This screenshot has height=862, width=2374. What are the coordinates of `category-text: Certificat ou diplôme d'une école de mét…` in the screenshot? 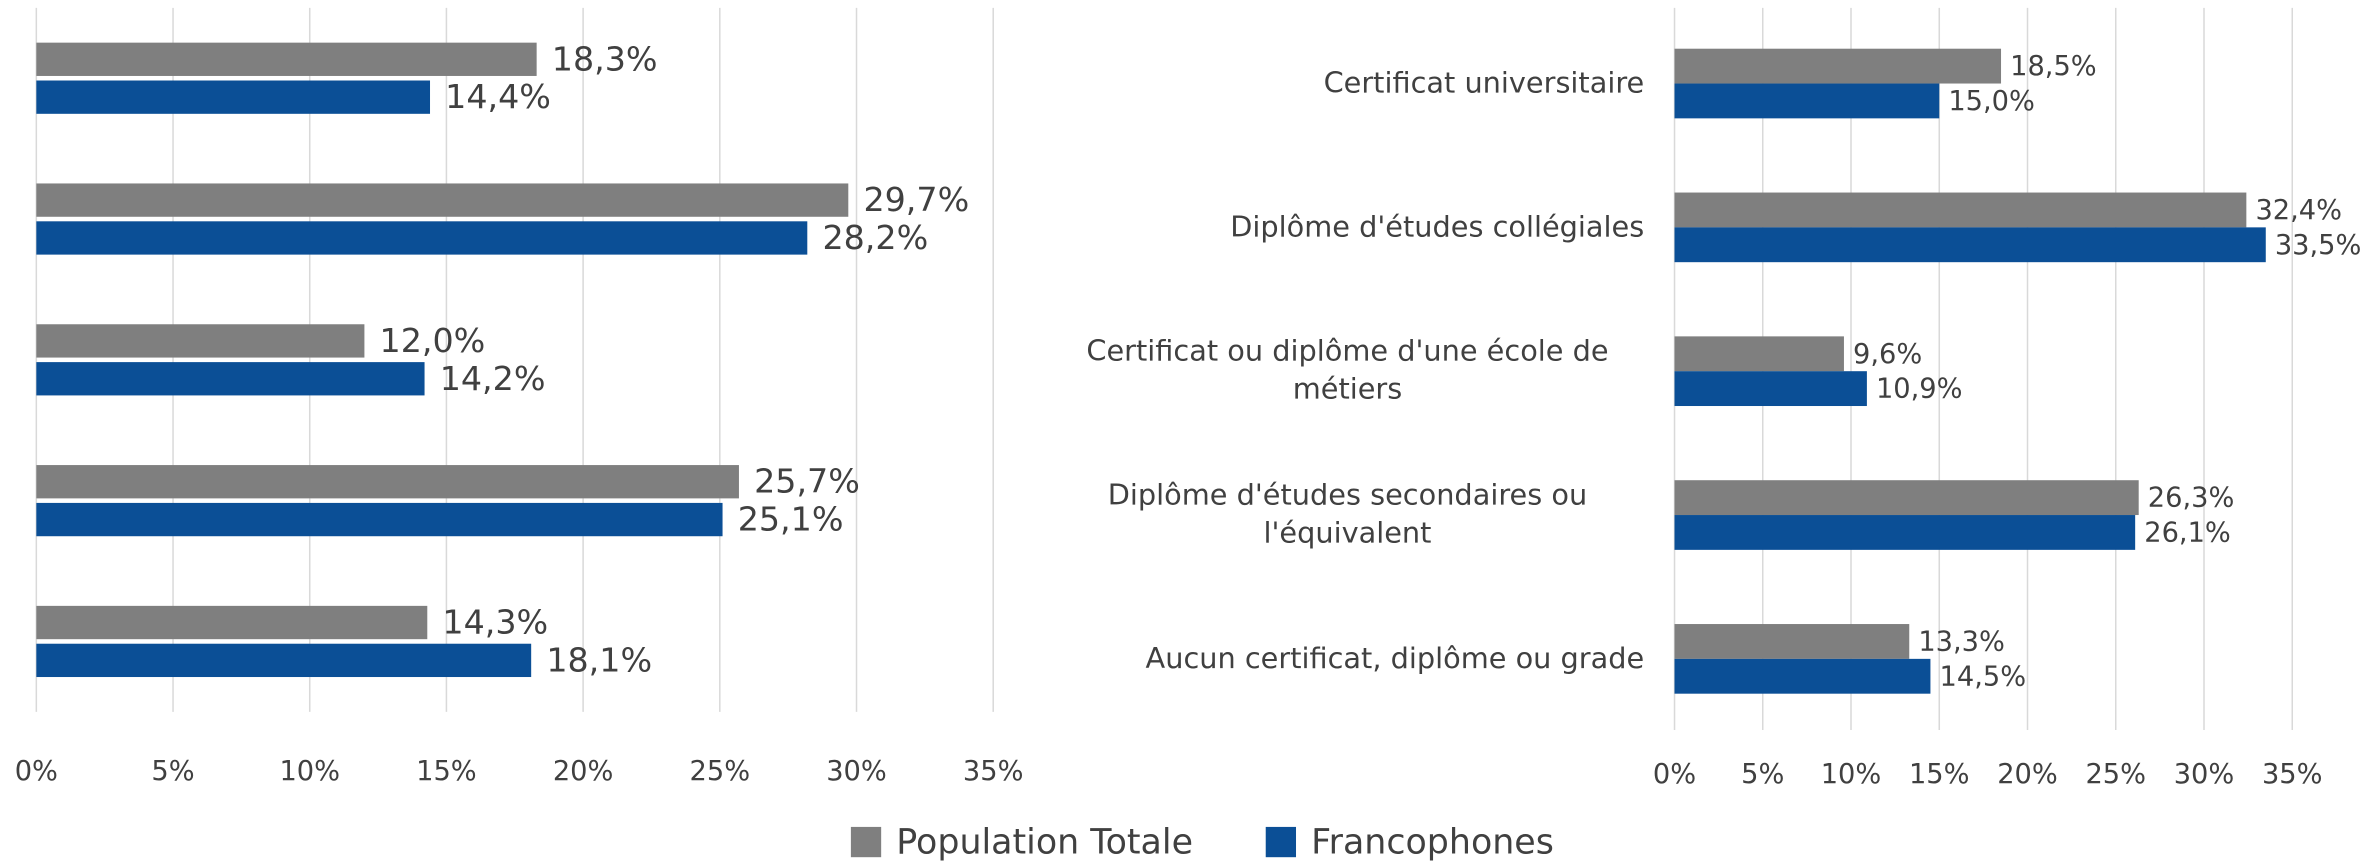 It's located at (1347, 370).